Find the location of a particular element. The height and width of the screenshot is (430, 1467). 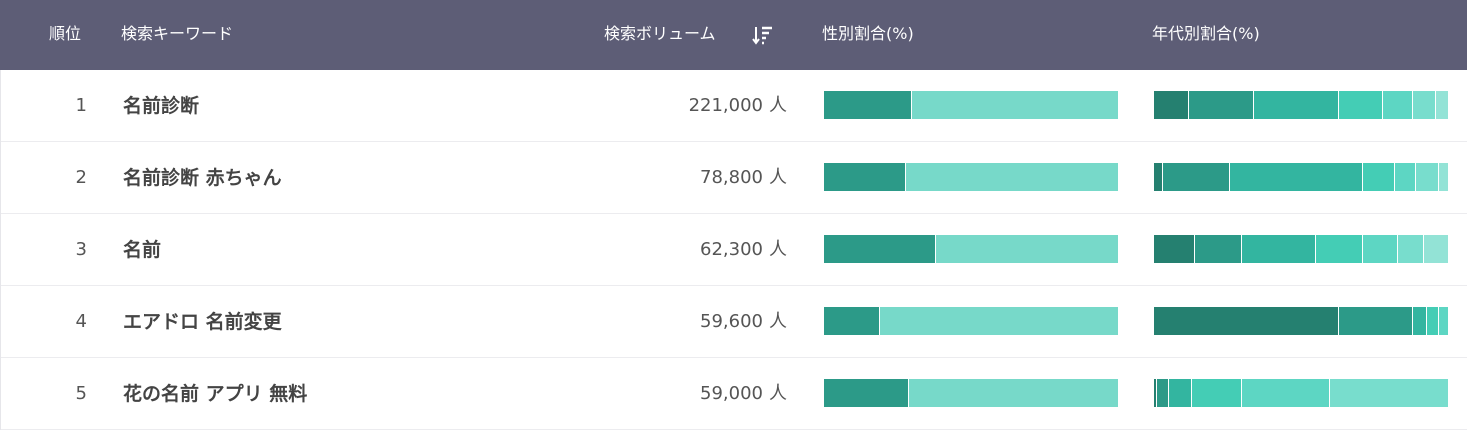

volume-cell: 62,300 人 is located at coordinates (743, 250).